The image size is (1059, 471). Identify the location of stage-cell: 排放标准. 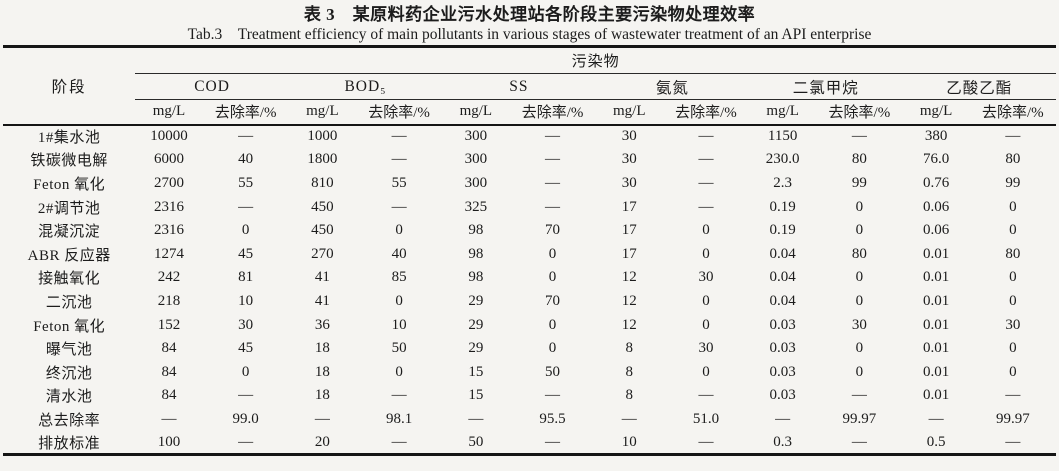
(69, 443).